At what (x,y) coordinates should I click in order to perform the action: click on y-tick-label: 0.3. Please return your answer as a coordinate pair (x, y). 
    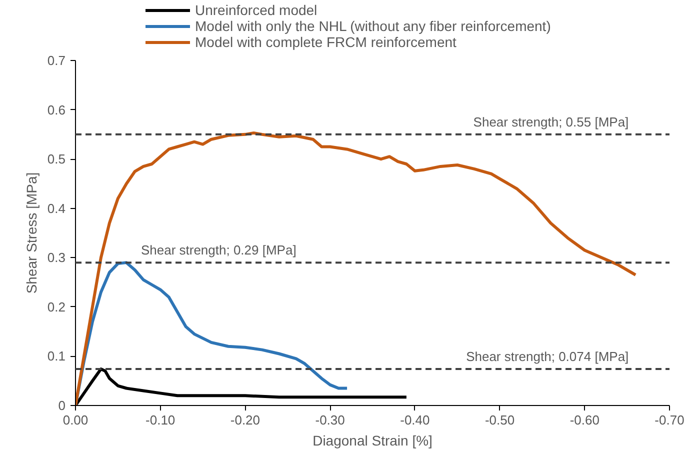
    Looking at the image, I should click on (56, 258).